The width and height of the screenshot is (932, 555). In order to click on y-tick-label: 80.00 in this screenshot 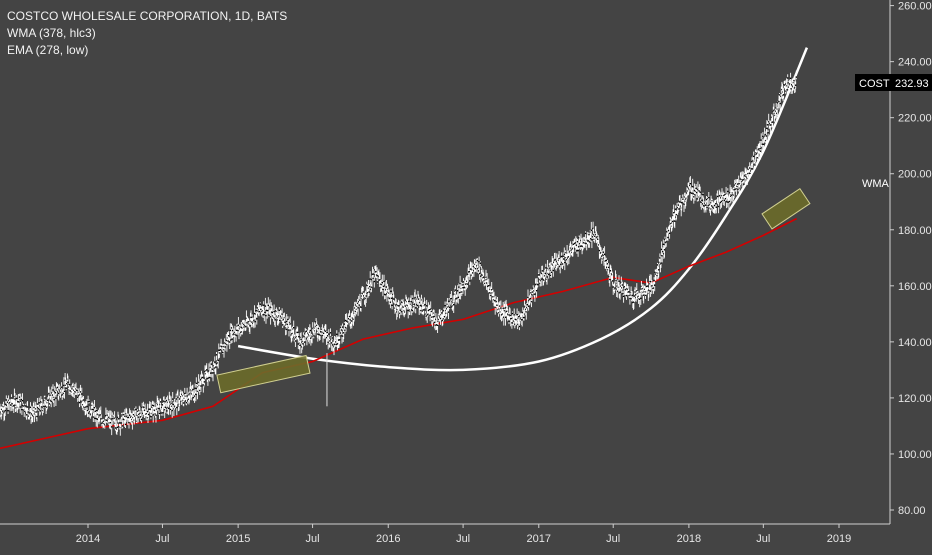, I will do `click(912, 511)`.